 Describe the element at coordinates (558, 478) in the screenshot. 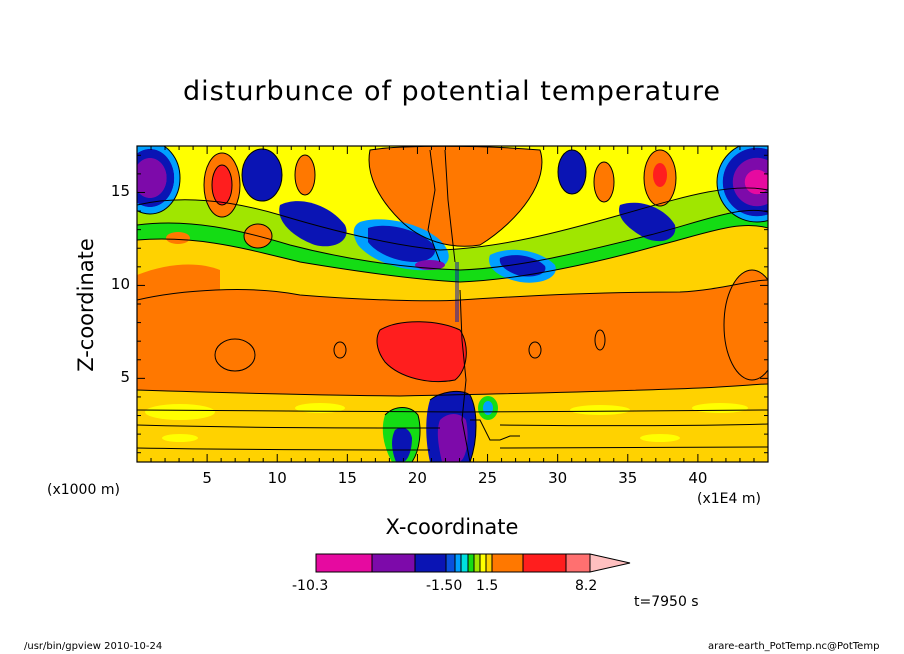

I see `x-tick-label: 30` at that location.